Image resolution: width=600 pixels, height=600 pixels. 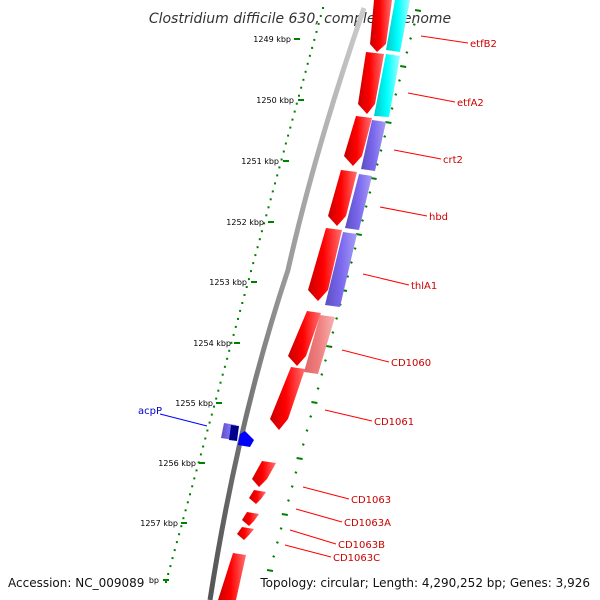 What do you see at coordinates (272, 39) in the screenshot?
I see `tick-label: 1249 kbp` at bounding box center [272, 39].